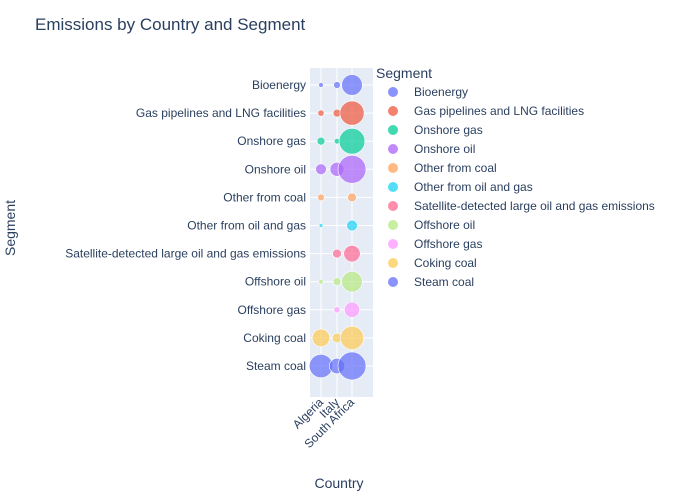 The width and height of the screenshot is (700, 500). Describe the element at coordinates (246, 226) in the screenshot. I see `y-tick-other-from-oil-and-gas: Other from oil and gas` at that location.